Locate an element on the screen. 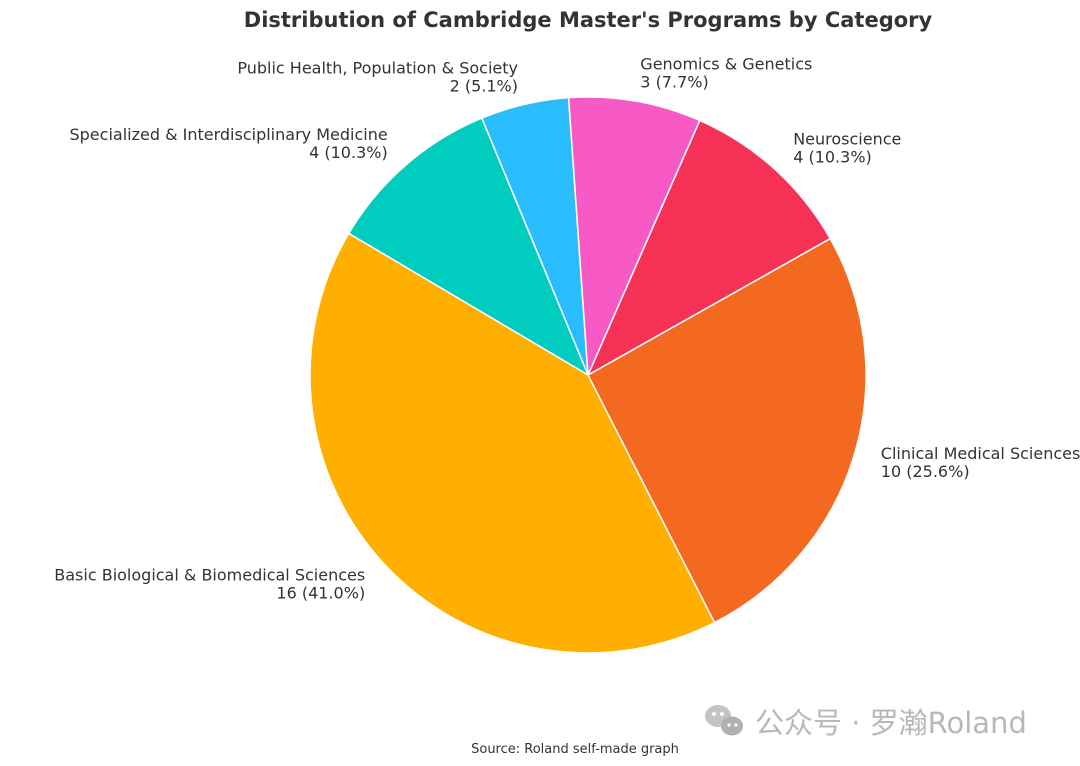 This screenshot has height=766, width=1080. source-note: Source: Roland self-made graph is located at coordinates (575, 749).